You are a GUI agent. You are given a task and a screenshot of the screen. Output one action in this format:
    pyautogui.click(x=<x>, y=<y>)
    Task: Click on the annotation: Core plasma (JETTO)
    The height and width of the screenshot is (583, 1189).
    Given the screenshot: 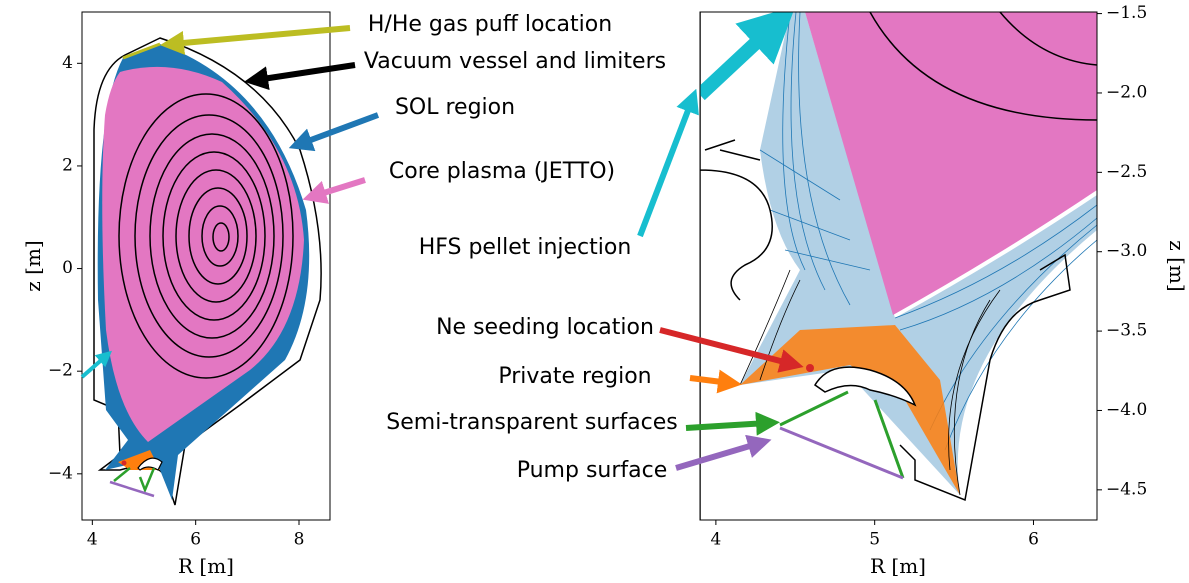 What is the action you would take?
    pyautogui.click(x=502, y=171)
    